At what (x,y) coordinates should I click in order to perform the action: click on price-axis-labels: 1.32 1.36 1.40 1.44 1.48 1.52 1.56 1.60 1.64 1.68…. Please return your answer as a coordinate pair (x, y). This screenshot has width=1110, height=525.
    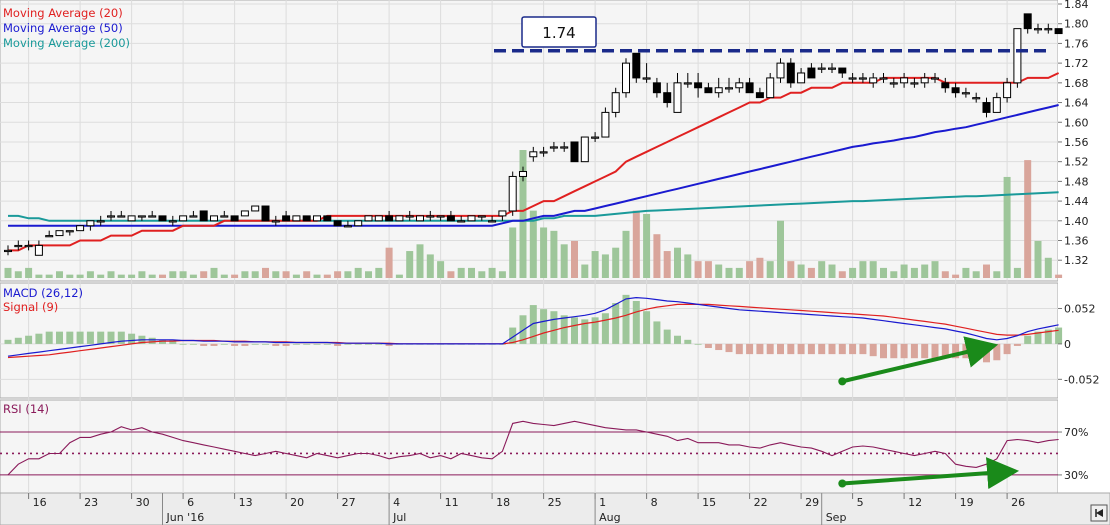
    Looking at the image, I should click on (1073, 133).